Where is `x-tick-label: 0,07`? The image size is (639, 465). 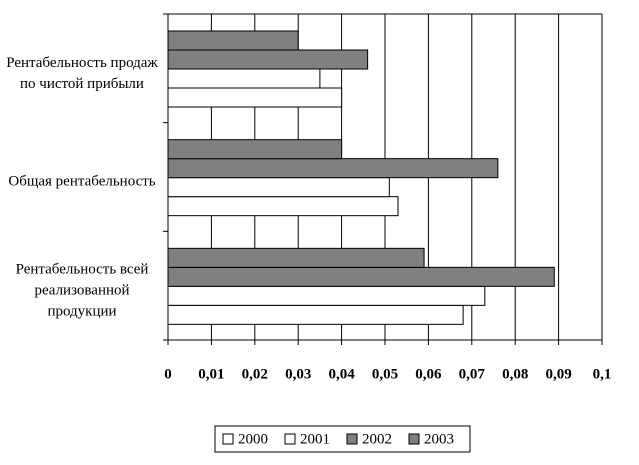
x-tick-label: 0,07 is located at coordinates (472, 374).